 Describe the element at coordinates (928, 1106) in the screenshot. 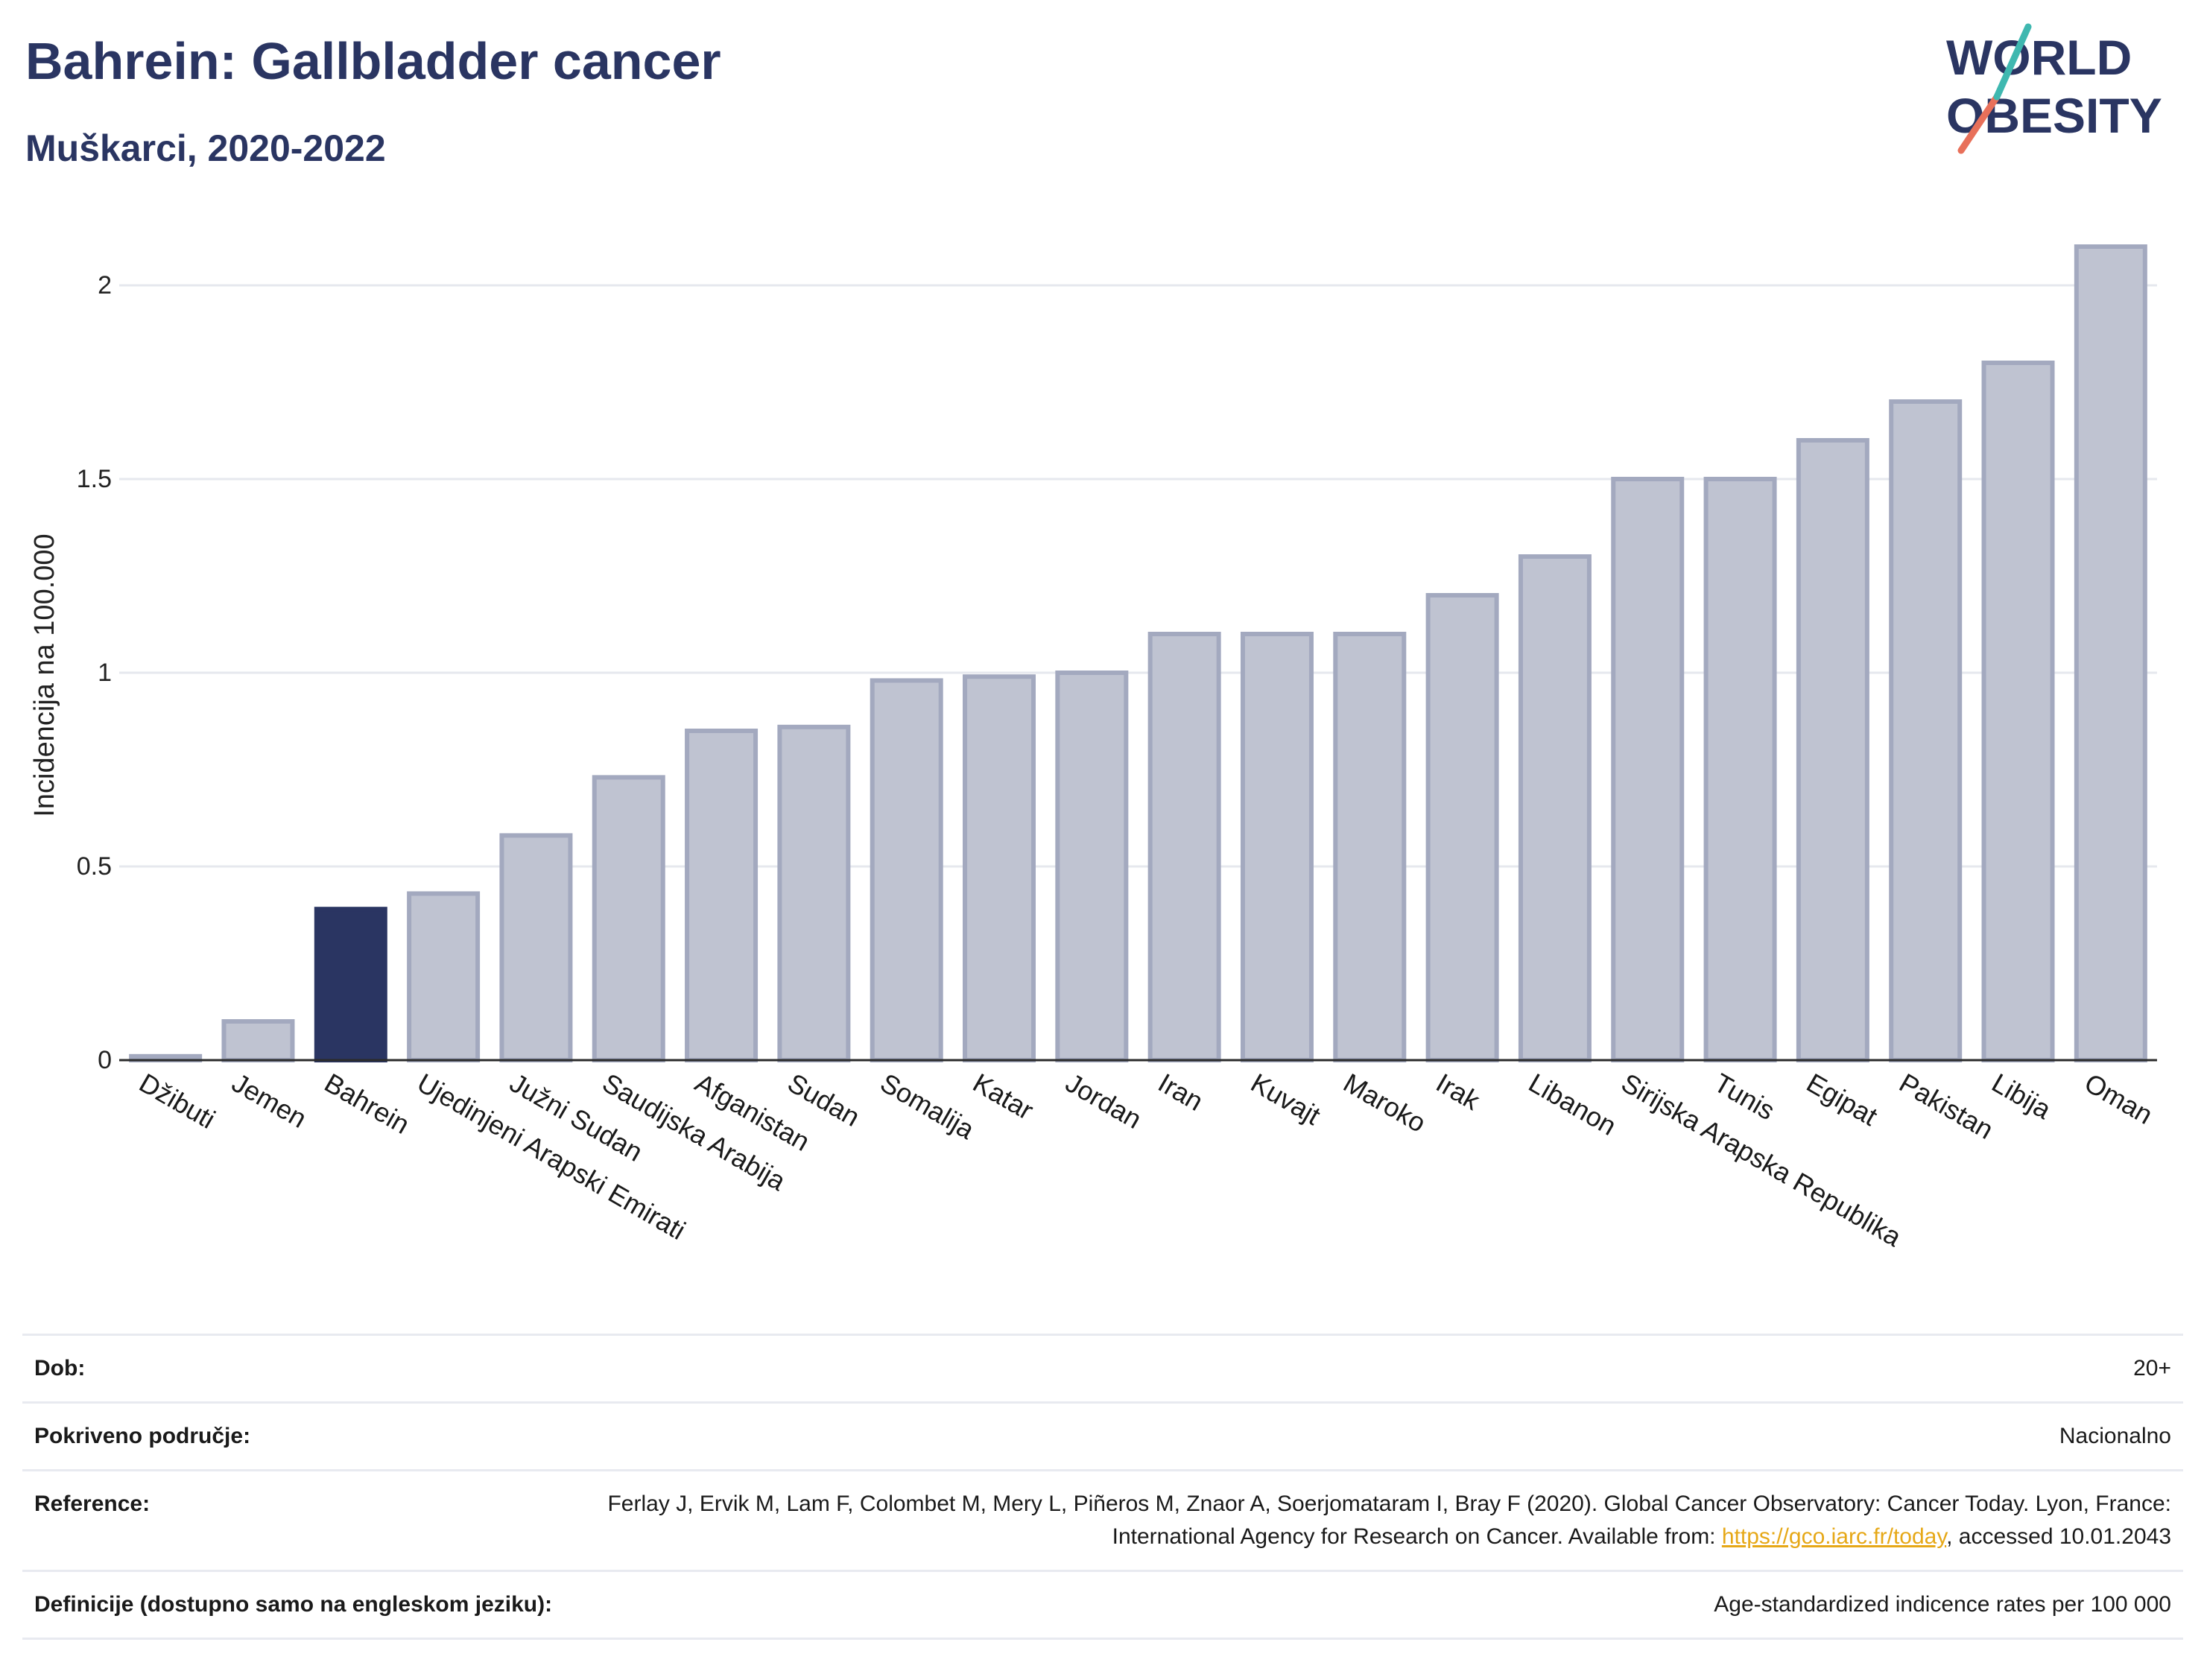

I see `x-tick-label: Somalija` at that location.